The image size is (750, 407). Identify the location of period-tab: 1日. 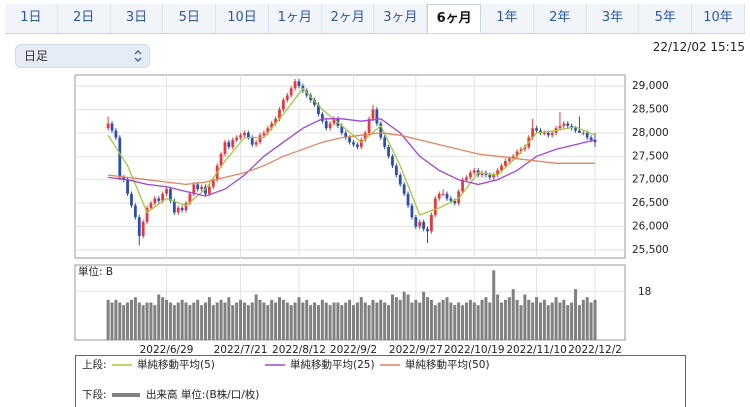
(31, 18).